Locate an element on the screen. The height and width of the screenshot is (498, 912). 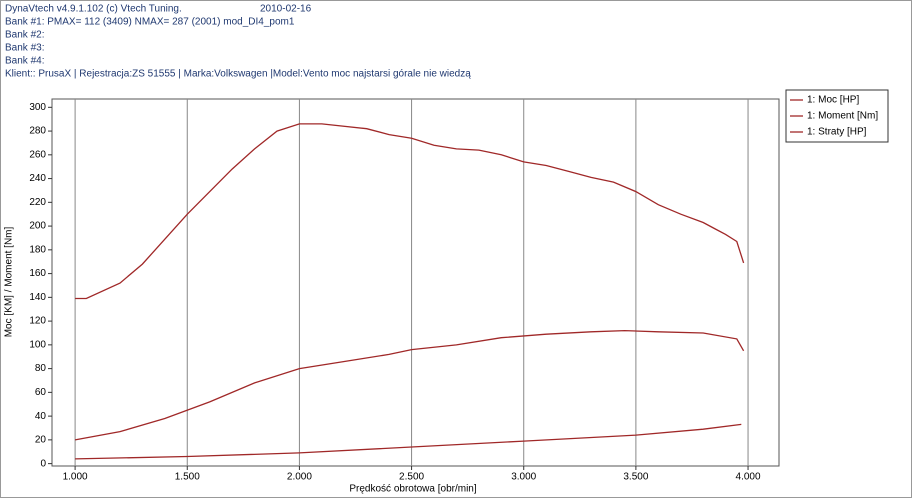
y-tick-label: 140 is located at coordinates (37, 297).